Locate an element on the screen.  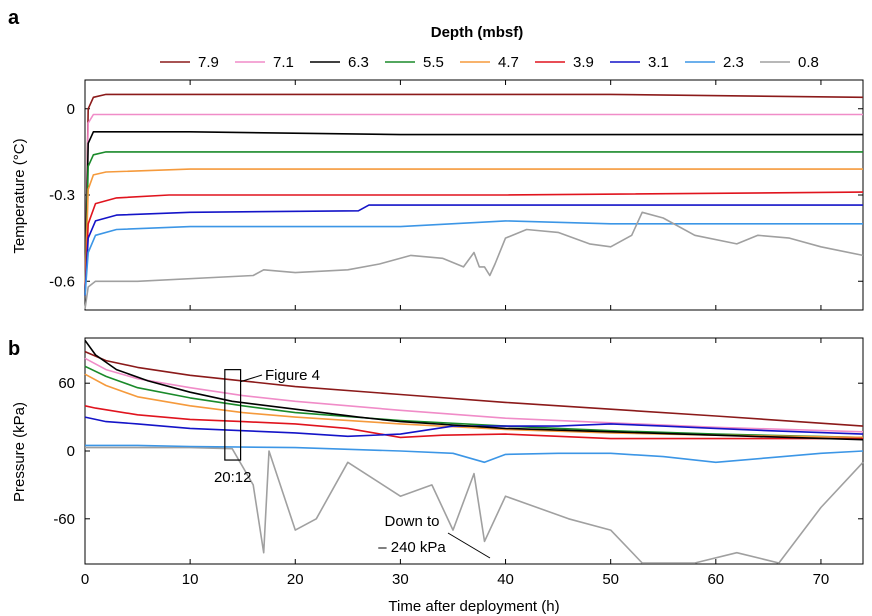
series-5.5 is located at coordinates (474, 402).